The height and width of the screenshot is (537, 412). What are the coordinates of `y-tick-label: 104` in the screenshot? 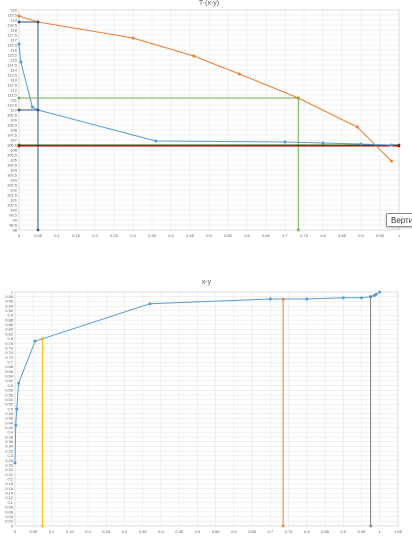 It's located at (13, 169).